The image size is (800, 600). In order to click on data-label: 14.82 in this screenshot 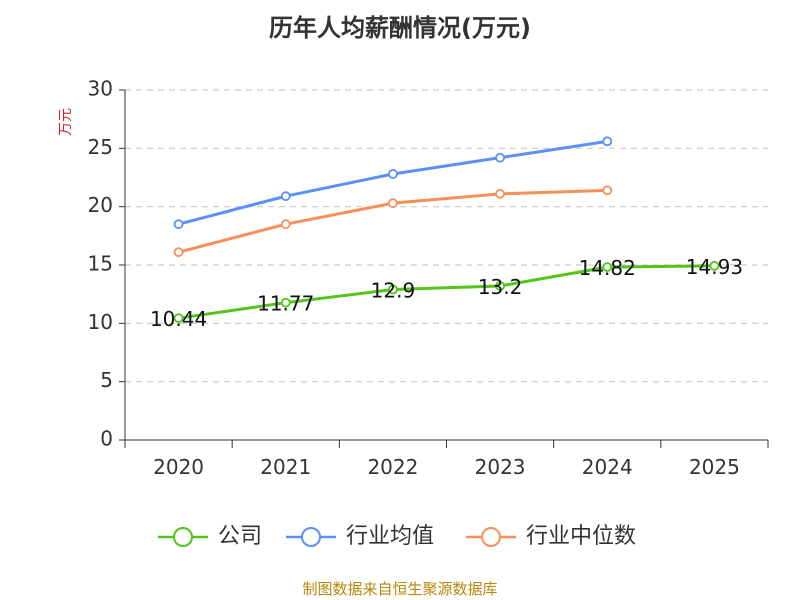, I will do `click(607, 268)`.